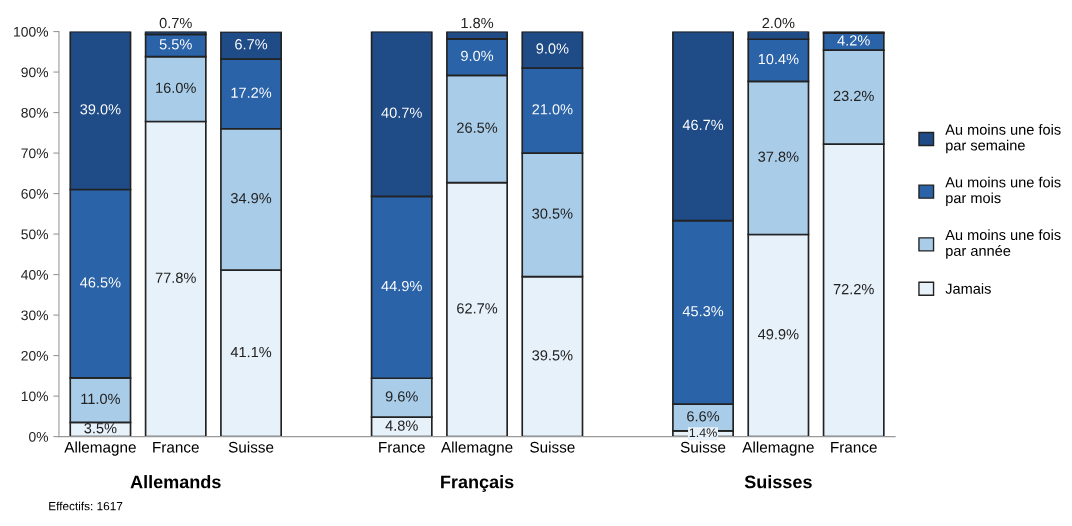 This screenshot has width=1072, height=526. Describe the element at coordinates (703, 311) in the screenshot. I see `data-label: 45.3%` at that location.